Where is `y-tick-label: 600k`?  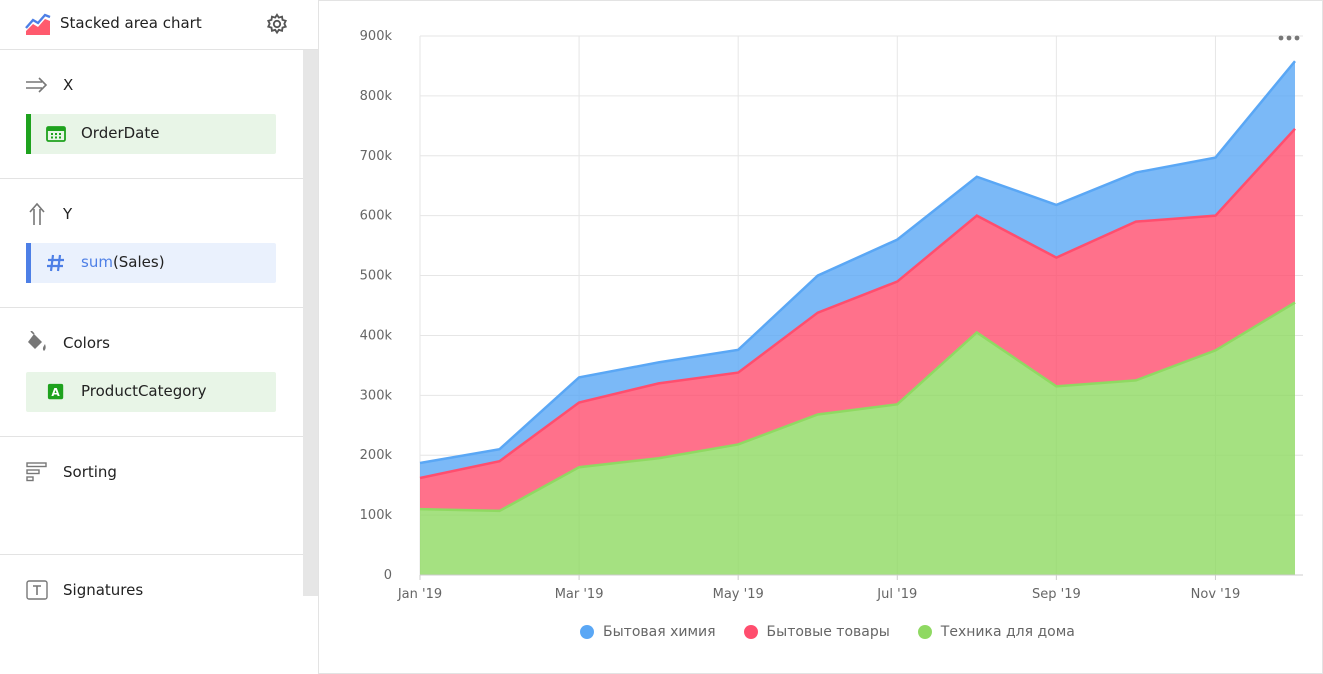
y-tick-label: 600k is located at coordinates (376, 216).